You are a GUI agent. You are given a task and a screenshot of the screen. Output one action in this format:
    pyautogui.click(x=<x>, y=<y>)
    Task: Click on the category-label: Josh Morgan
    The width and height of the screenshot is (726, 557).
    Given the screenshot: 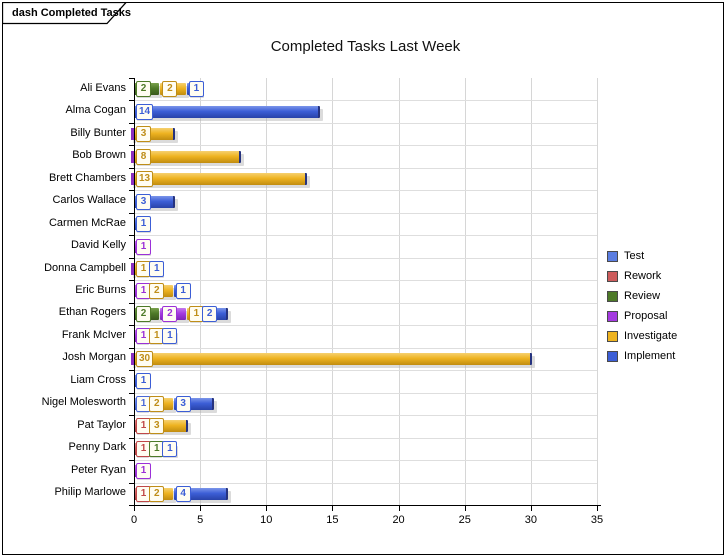 What is the action you would take?
    pyautogui.click(x=94, y=357)
    